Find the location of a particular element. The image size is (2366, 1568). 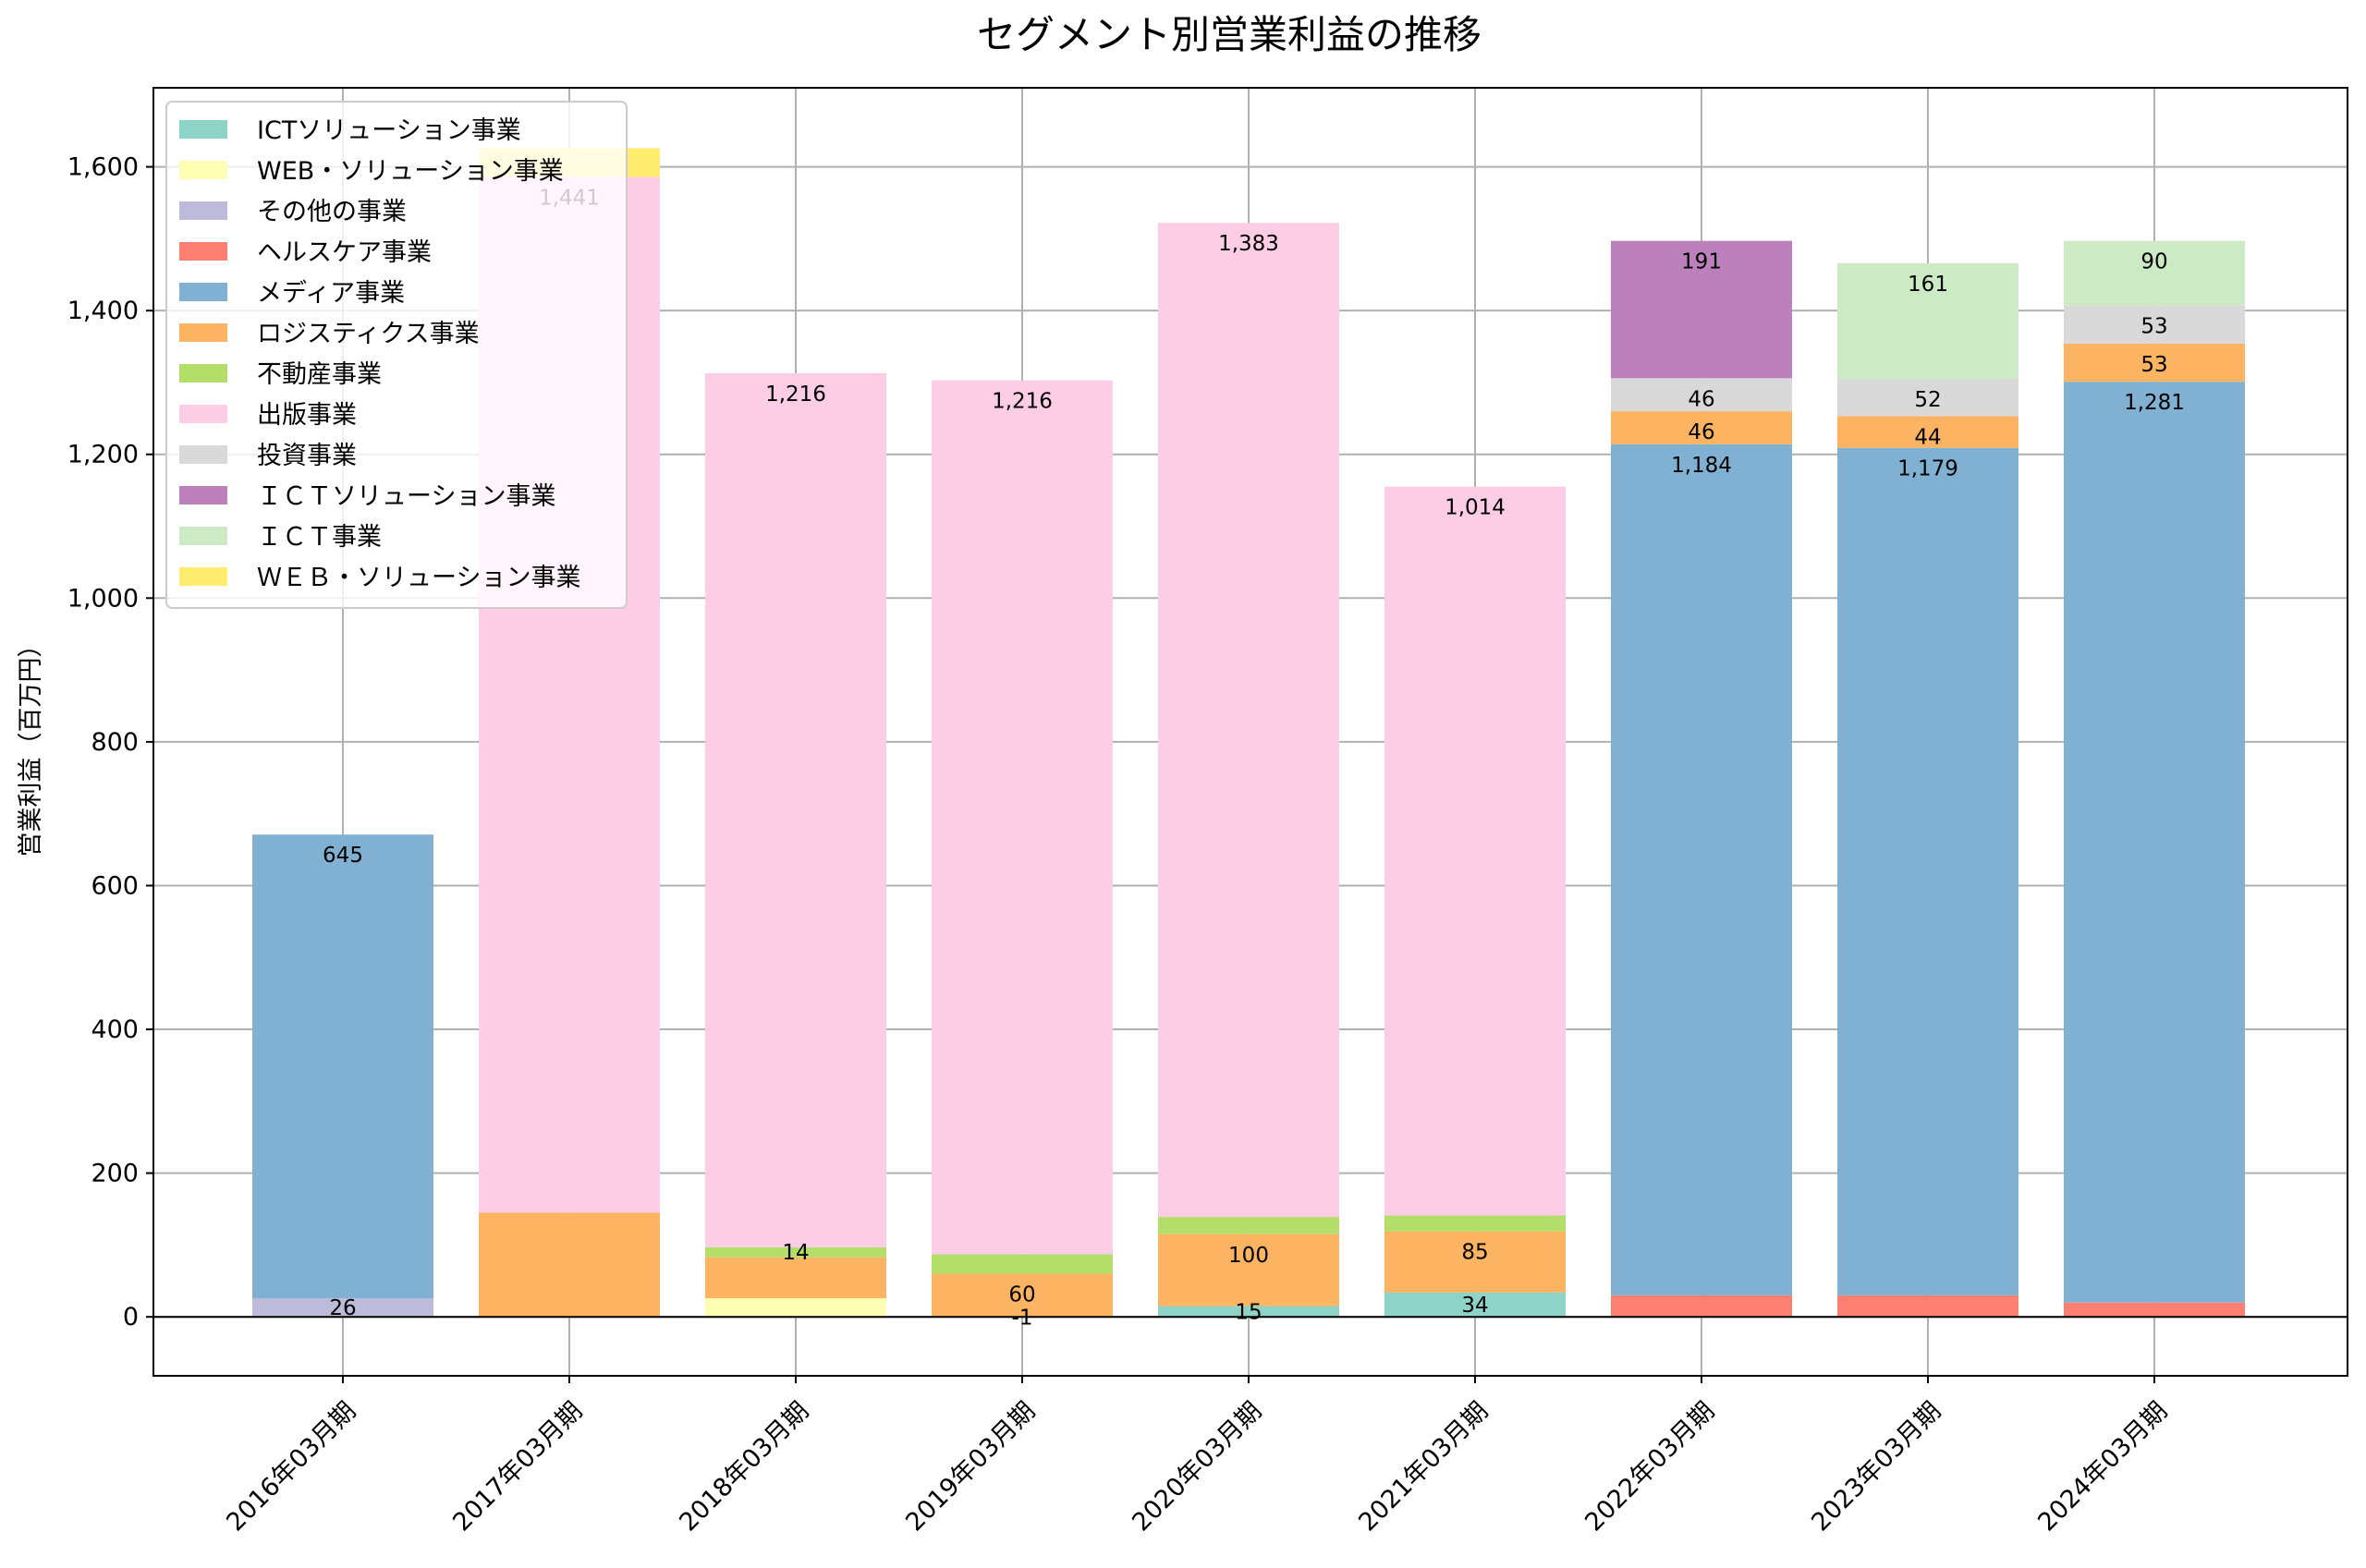

legend-label: その他の事業 is located at coordinates (332, 212).